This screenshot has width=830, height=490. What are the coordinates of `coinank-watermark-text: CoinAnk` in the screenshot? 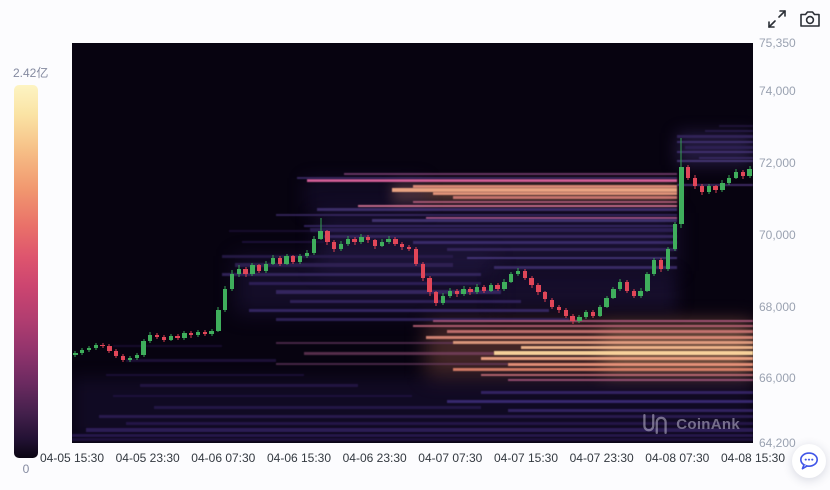 It's located at (708, 424).